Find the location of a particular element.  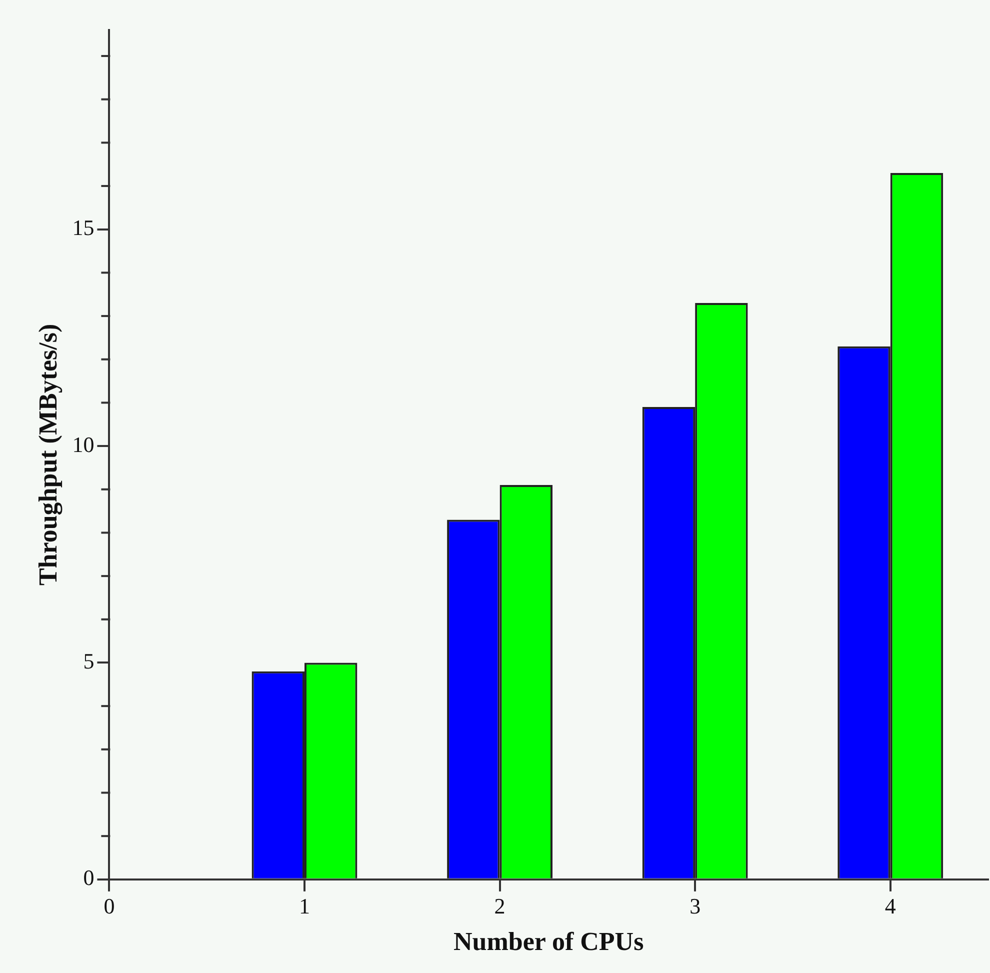

y-tick-label: 10 is located at coordinates (83, 444).